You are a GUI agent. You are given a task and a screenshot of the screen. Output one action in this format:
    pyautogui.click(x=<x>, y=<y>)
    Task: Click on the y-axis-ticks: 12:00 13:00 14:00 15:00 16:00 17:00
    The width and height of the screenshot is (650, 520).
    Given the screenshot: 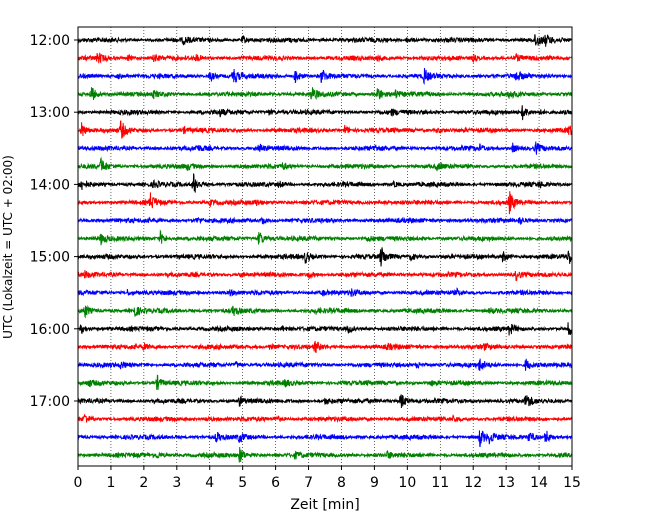 What is the action you would take?
    pyautogui.click(x=54, y=221)
    